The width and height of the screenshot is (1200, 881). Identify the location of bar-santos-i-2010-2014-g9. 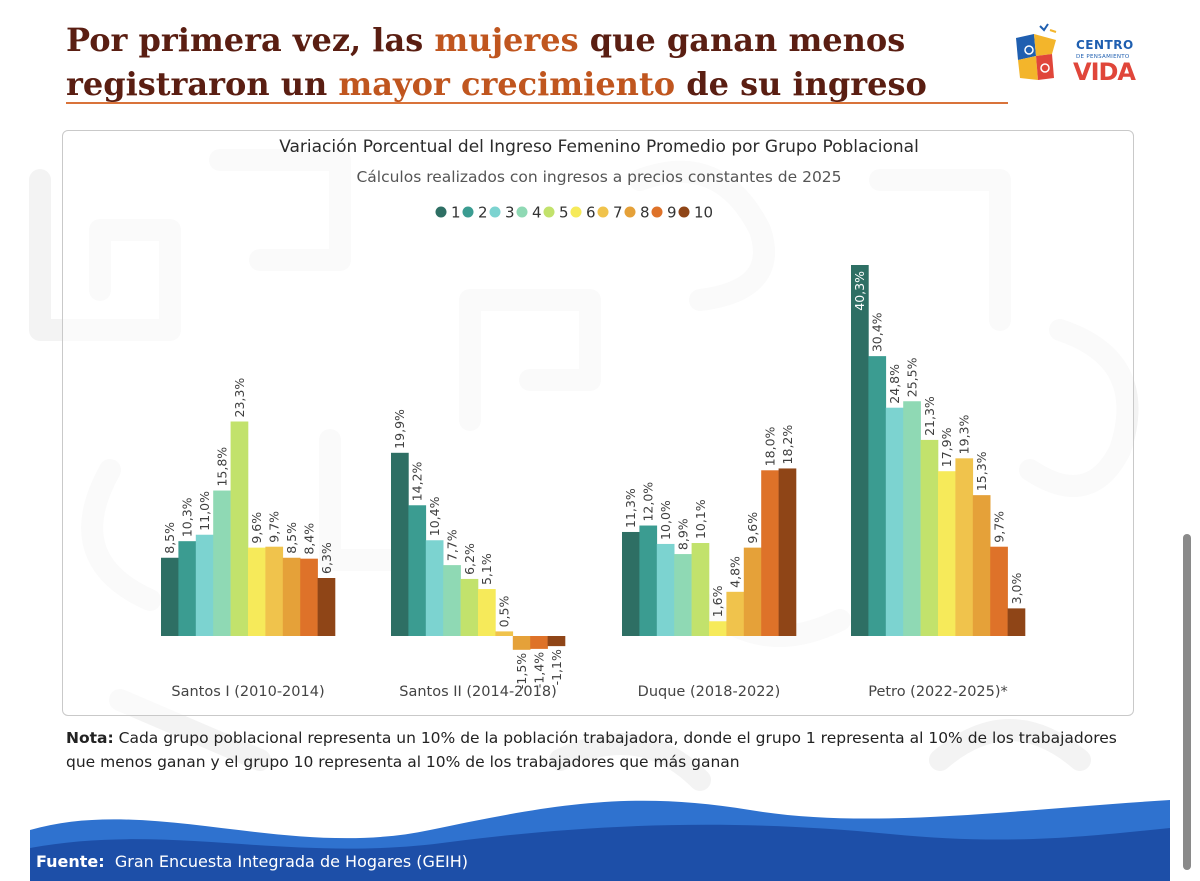
(309, 597).